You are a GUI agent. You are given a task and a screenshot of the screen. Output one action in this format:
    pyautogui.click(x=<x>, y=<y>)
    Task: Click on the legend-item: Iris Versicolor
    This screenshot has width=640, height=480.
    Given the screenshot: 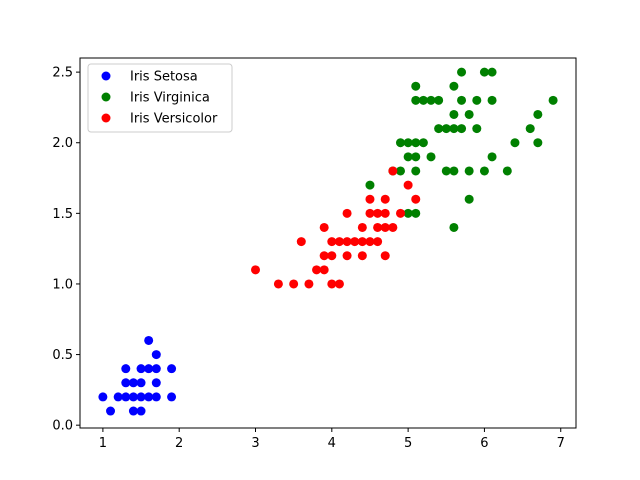 What is the action you would take?
    pyautogui.click(x=159, y=119)
    